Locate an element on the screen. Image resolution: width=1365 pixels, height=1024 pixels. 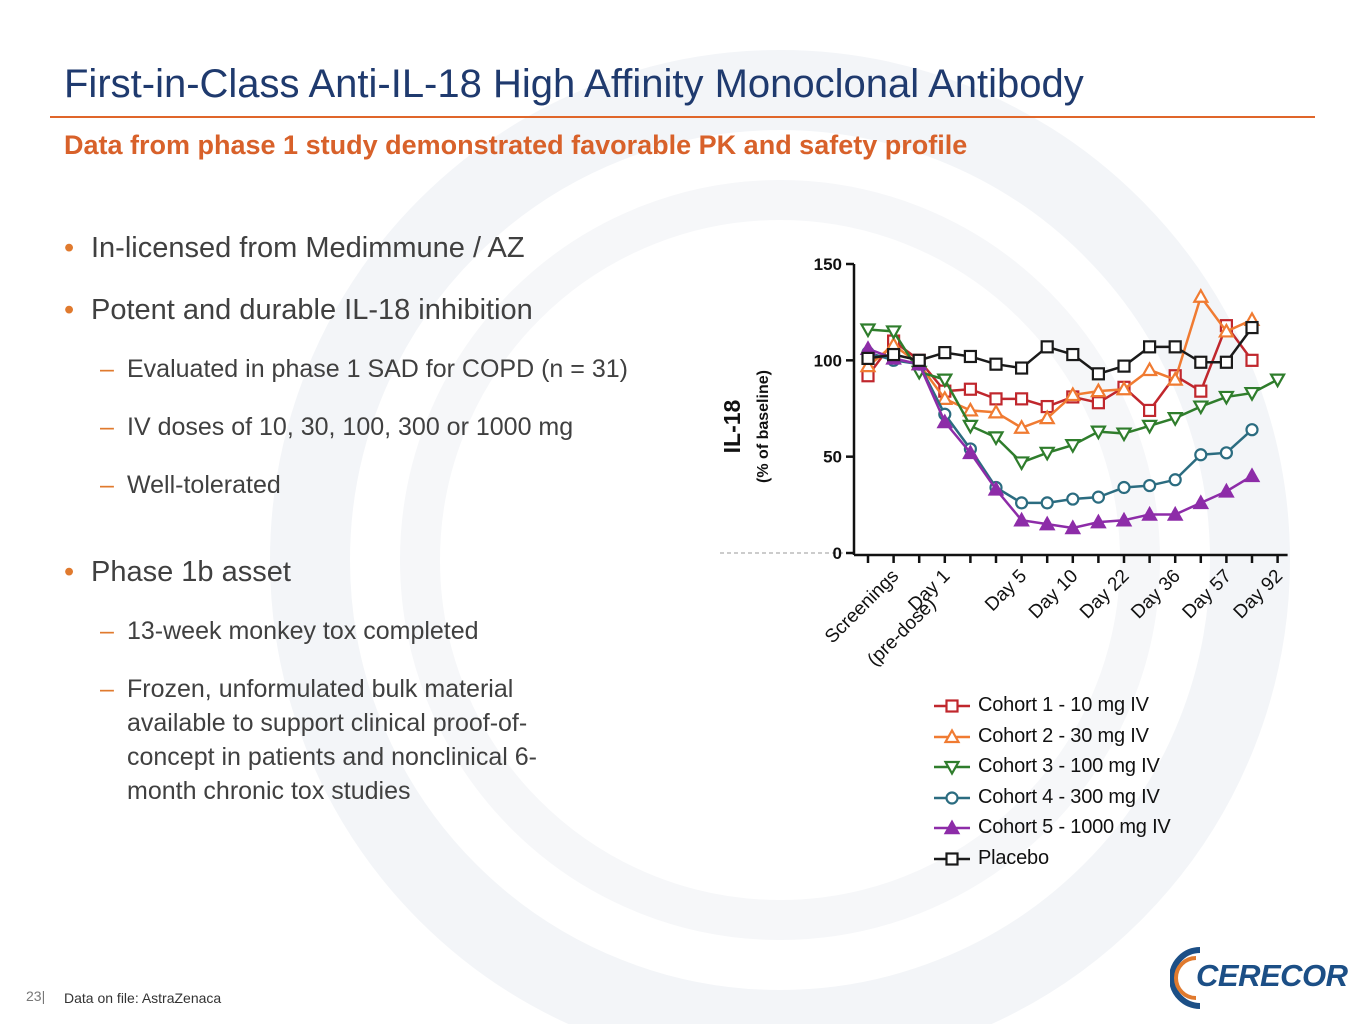
legend-label: Cohort 1 - 10 mg IV is located at coordinates (1063, 705).